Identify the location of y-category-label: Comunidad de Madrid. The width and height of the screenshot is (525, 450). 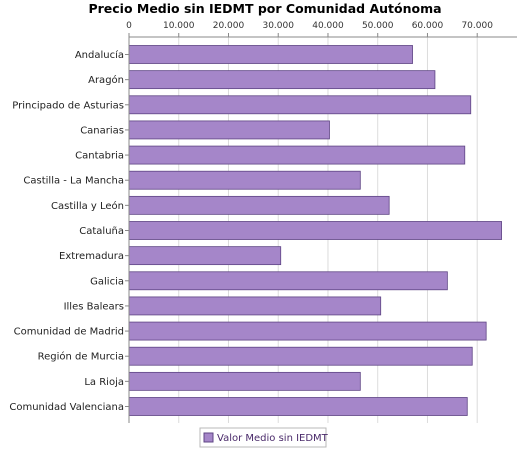
(69, 332).